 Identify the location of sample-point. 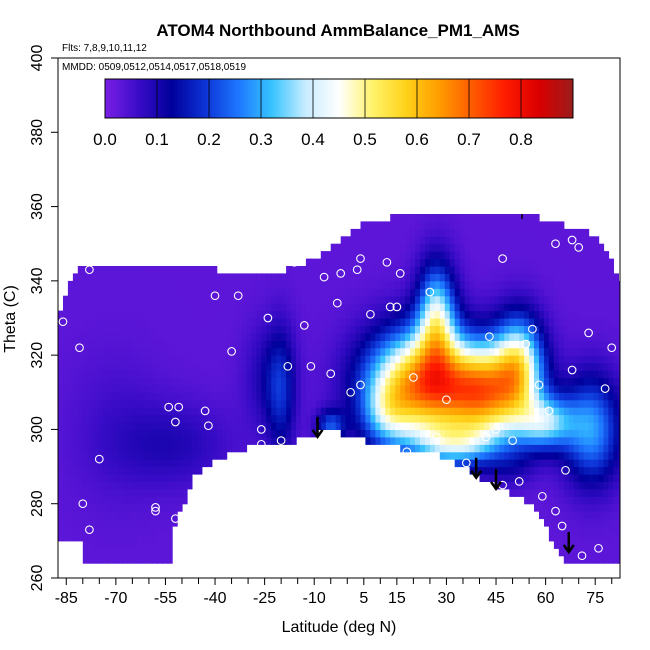
(360, 258).